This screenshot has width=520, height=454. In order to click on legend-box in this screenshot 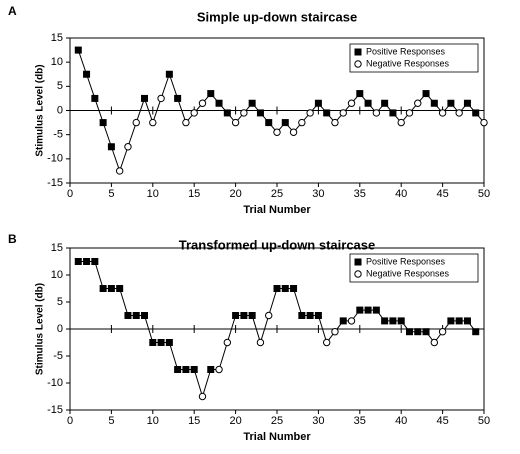, I will do `click(414, 268)`.